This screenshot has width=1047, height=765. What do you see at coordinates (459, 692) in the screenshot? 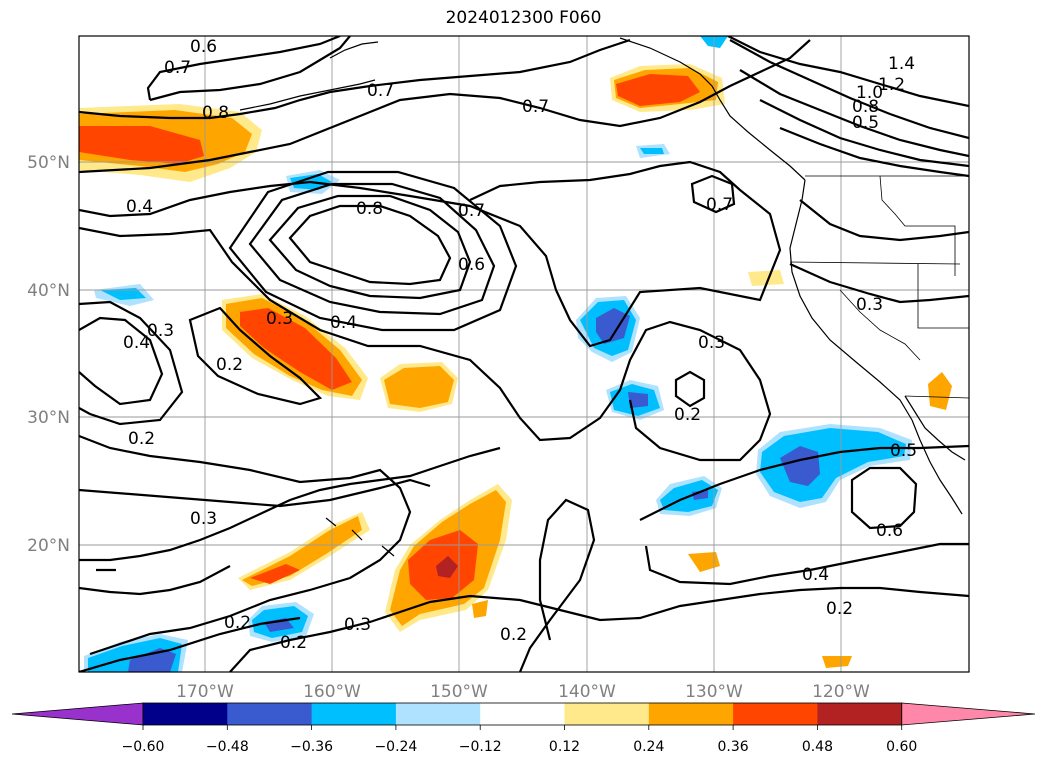
I see `lon-label: 150°W` at bounding box center [459, 692].